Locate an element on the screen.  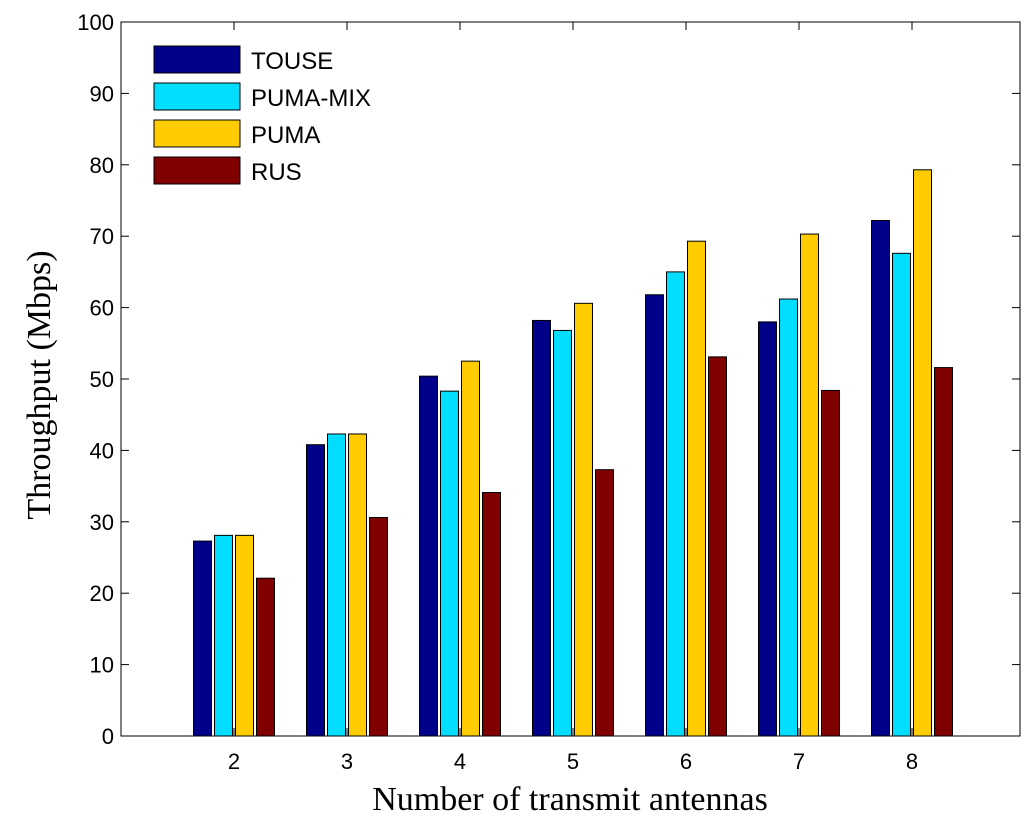
legend: TOUSE PUMA-MIX PUMA RUS is located at coordinates (262, 115).